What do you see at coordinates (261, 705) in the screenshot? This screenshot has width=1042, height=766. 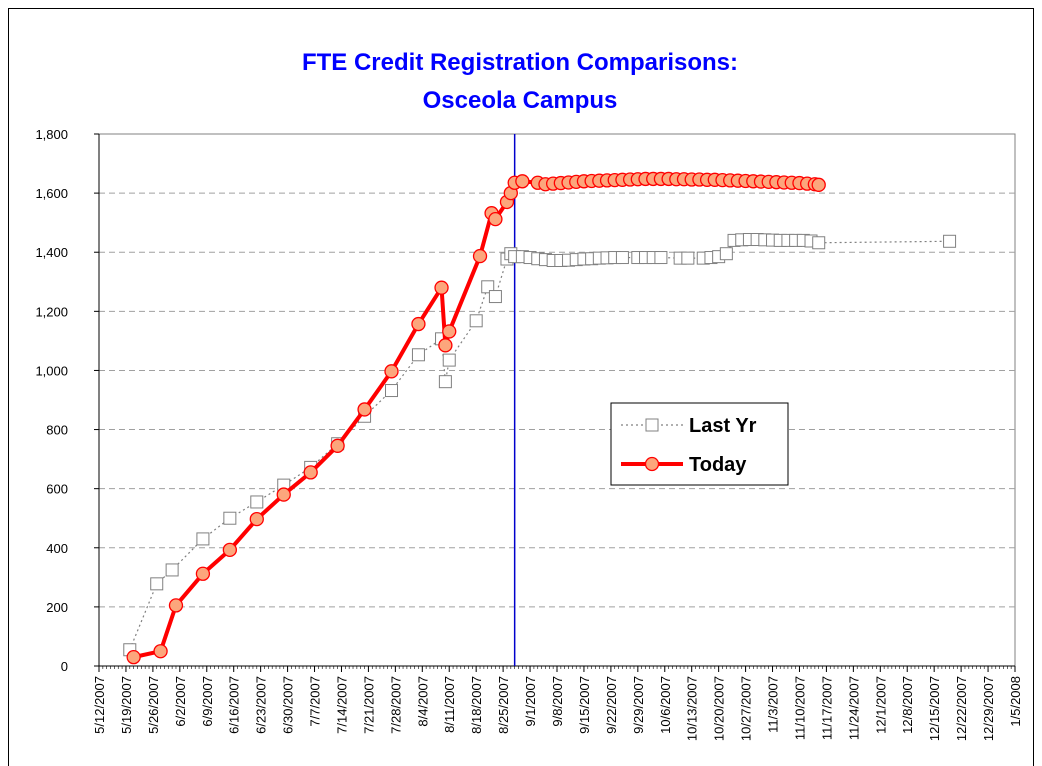 I see `x-tick-label: 6/23/2007` at bounding box center [261, 705].